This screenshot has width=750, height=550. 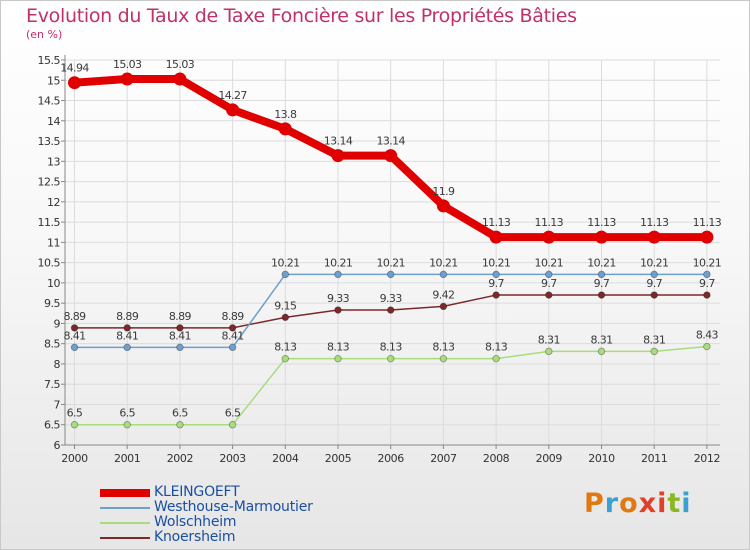 What do you see at coordinates (180, 64) in the screenshot?
I see `data-label-kleingoeft: 15.03` at bounding box center [180, 64].